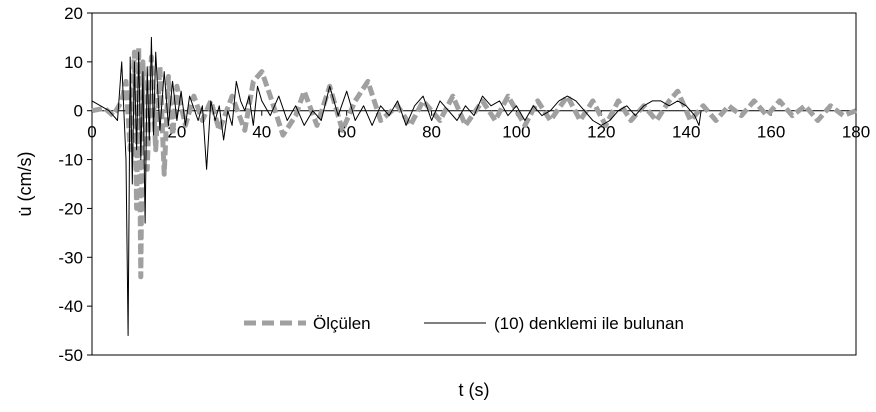 The height and width of the screenshot is (412, 876). Describe the element at coordinates (70, 306) in the screenshot. I see `y-tick-label: -40` at that location.